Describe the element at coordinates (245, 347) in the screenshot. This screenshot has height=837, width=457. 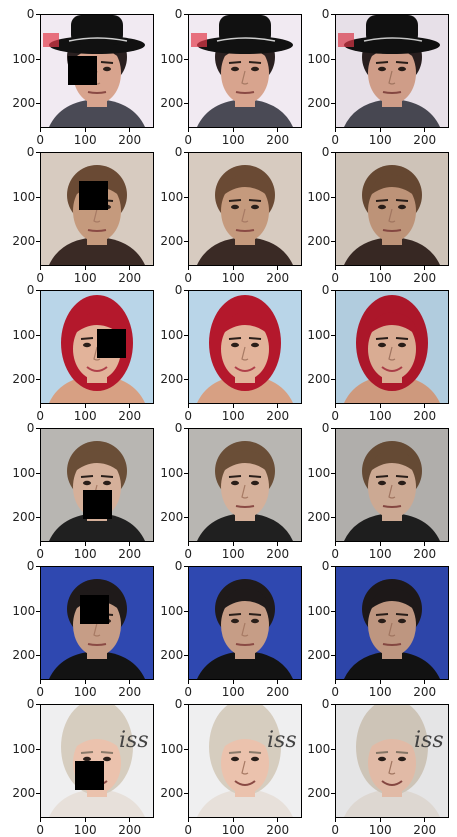
I see `image-panel-r3-c2` at that location.